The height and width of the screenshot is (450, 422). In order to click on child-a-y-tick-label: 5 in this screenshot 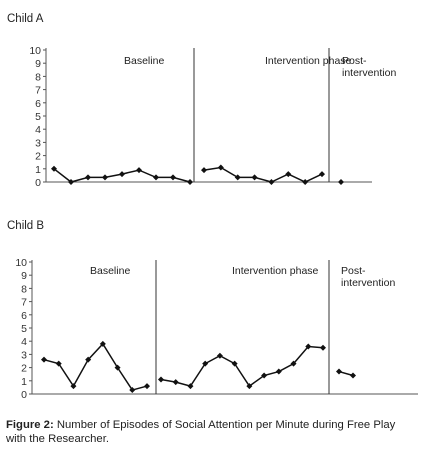, I will do `click(38, 117)`.